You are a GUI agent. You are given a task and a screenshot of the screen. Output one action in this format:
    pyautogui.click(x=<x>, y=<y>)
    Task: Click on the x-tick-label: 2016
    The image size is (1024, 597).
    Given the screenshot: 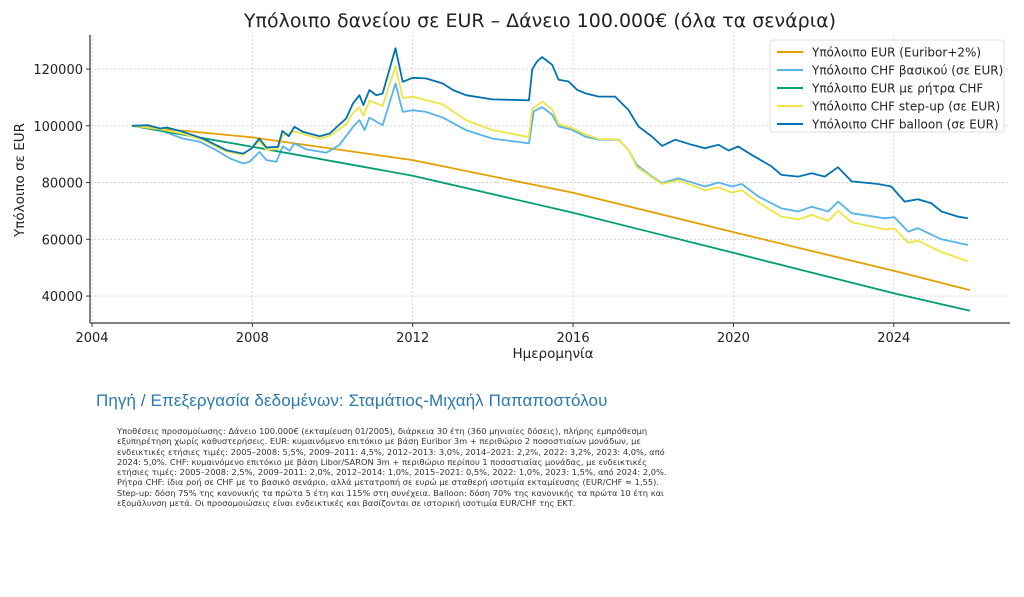 What is the action you would take?
    pyautogui.click(x=573, y=338)
    